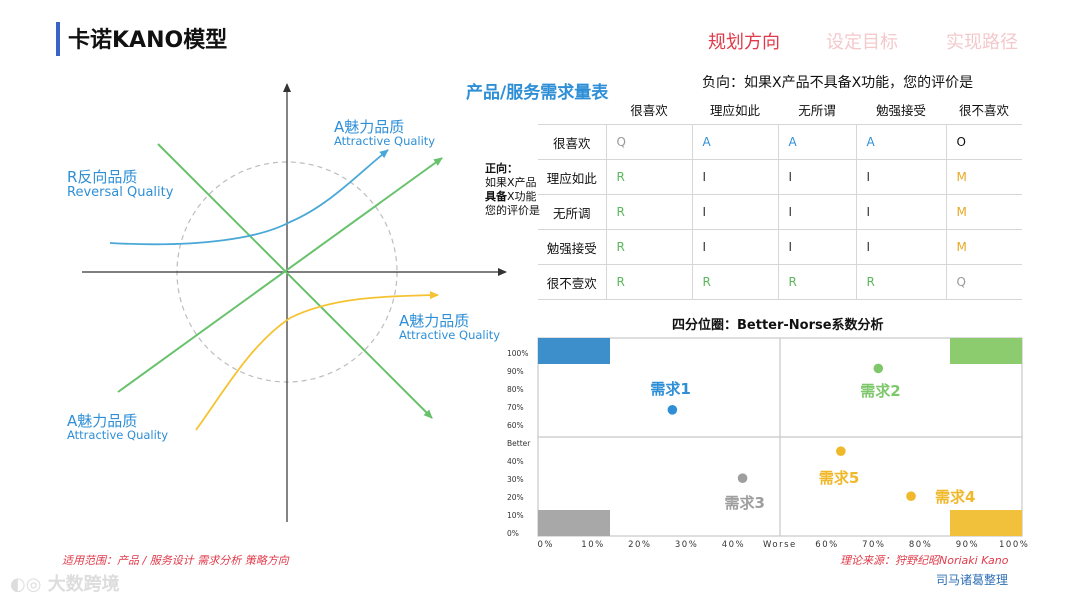 This screenshot has width=1080, height=603. I want to click on y-tick-label: 90%, so click(515, 371).